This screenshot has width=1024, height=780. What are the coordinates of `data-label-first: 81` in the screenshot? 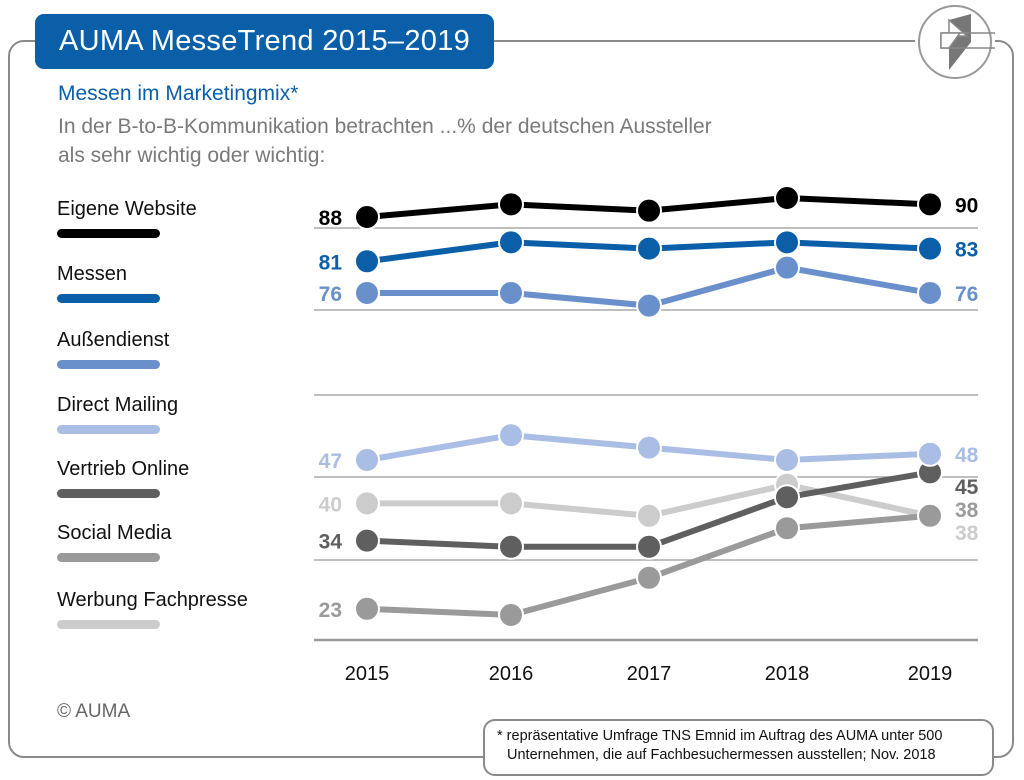 It's located at (331, 262).